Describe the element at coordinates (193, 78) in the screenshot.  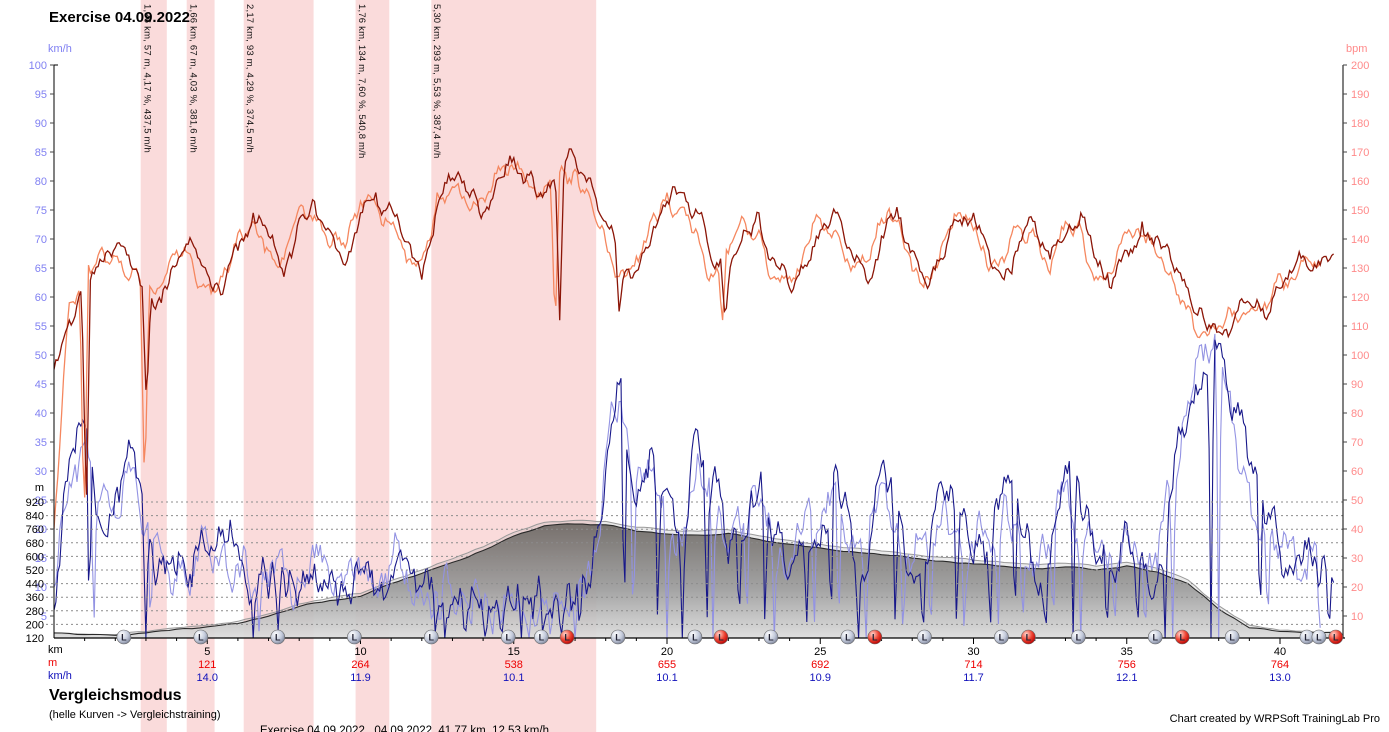
I see `climb-annotation: 1,66 km, 67 m, 4,03 %, 381,6 m/h` at that location.